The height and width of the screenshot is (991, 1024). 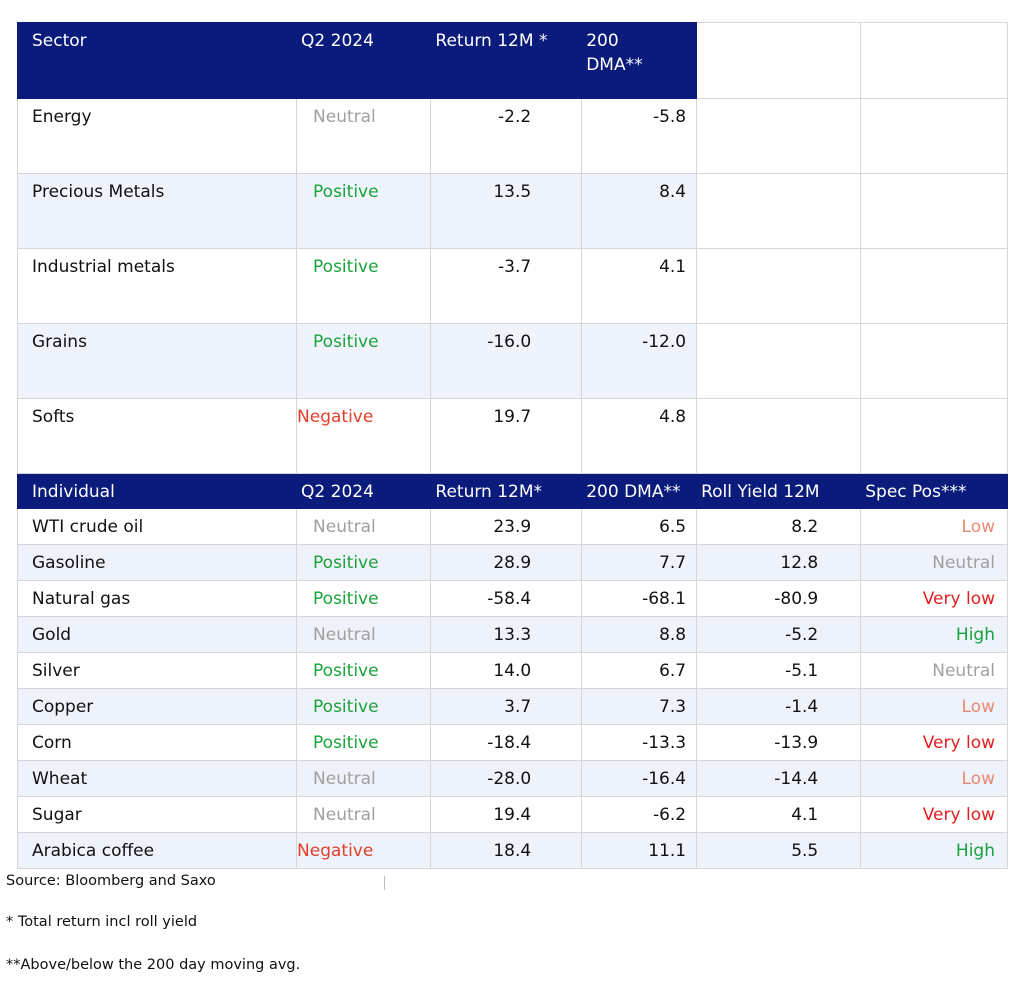 What do you see at coordinates (153, 965) in the screenshot?
I see `footnote-dma: **Above/below the 200 day moving avg.` at bounding box center [153, 965].